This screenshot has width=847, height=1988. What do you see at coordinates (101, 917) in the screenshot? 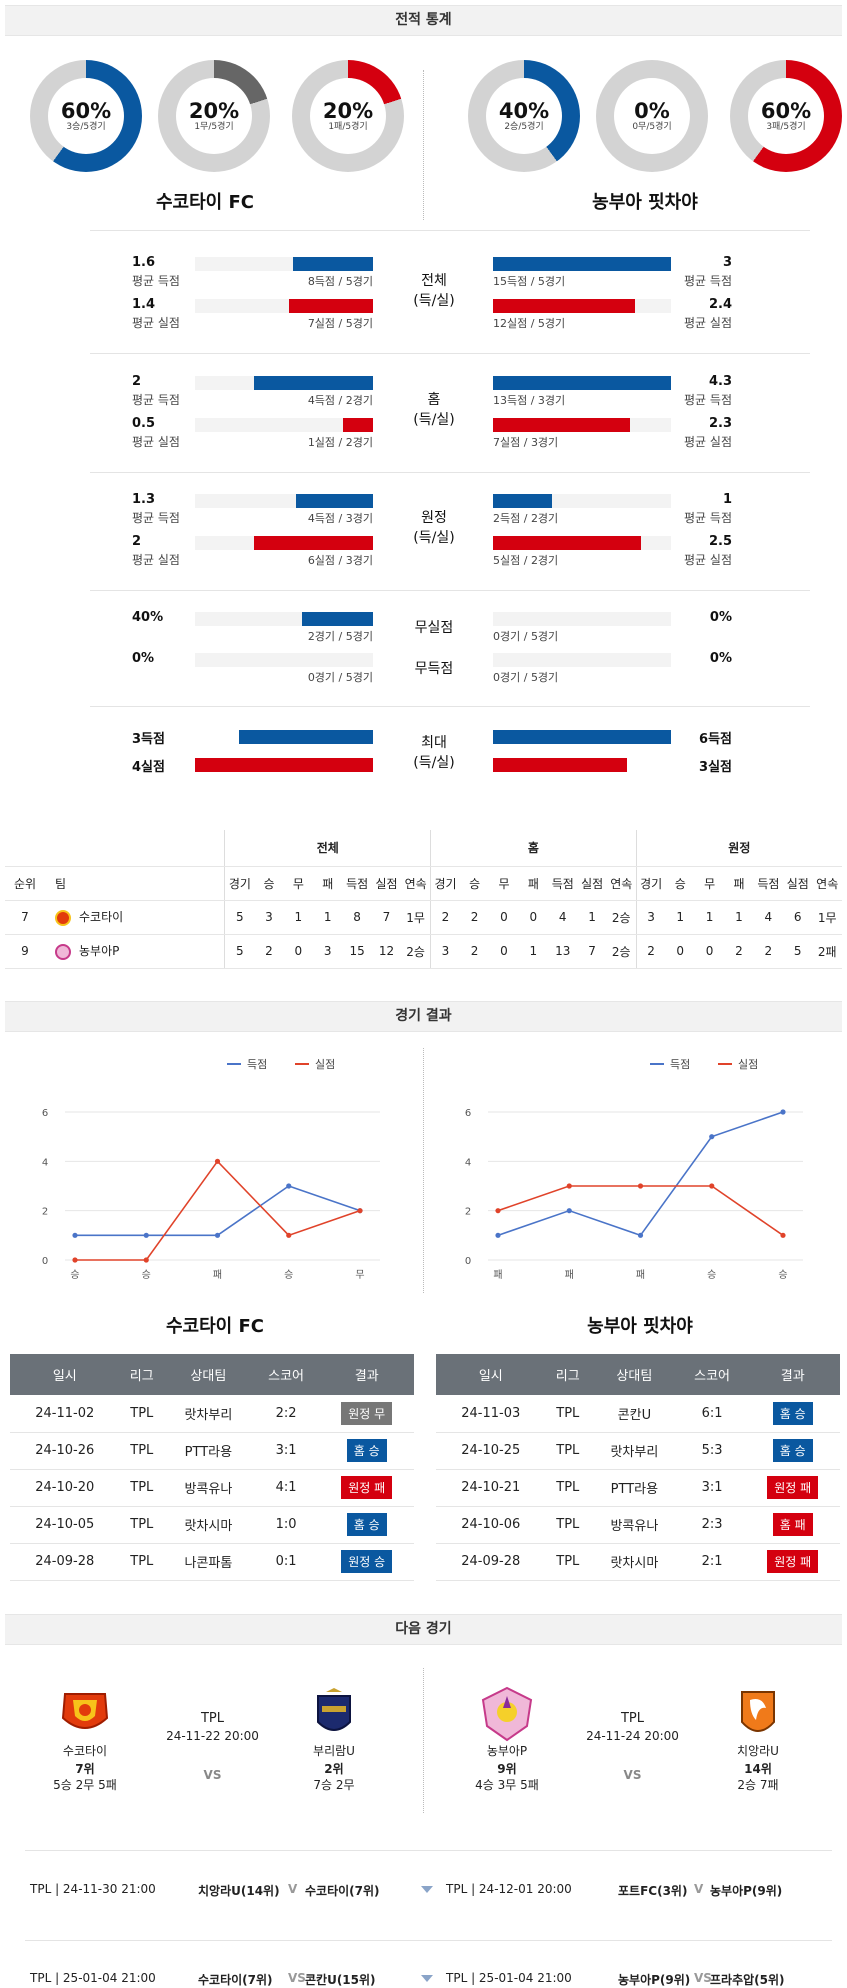
I see `team-name: 수코타이` at bounding box center [101, 917].